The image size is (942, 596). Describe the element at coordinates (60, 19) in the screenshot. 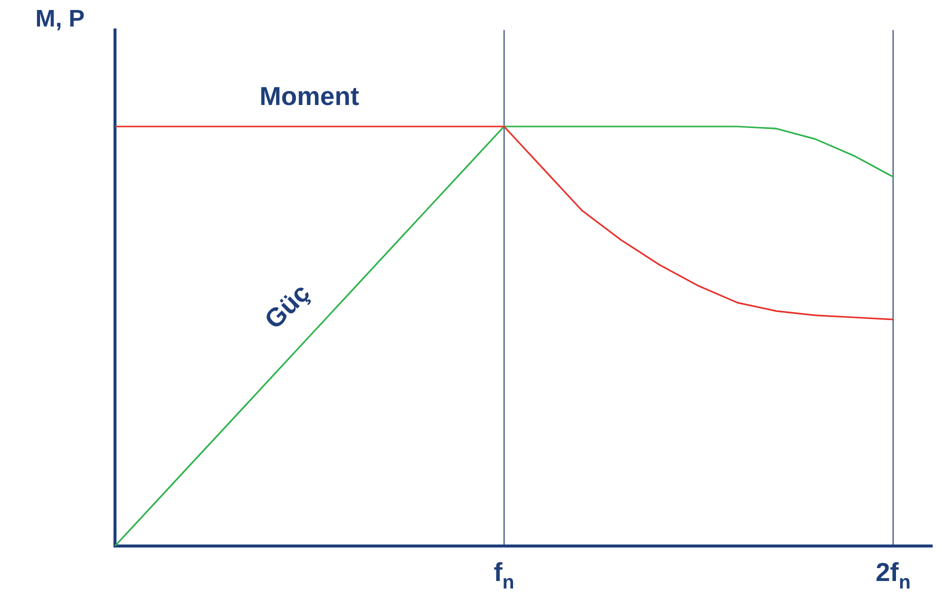

I see `y-axis-title: M, P` at that location.